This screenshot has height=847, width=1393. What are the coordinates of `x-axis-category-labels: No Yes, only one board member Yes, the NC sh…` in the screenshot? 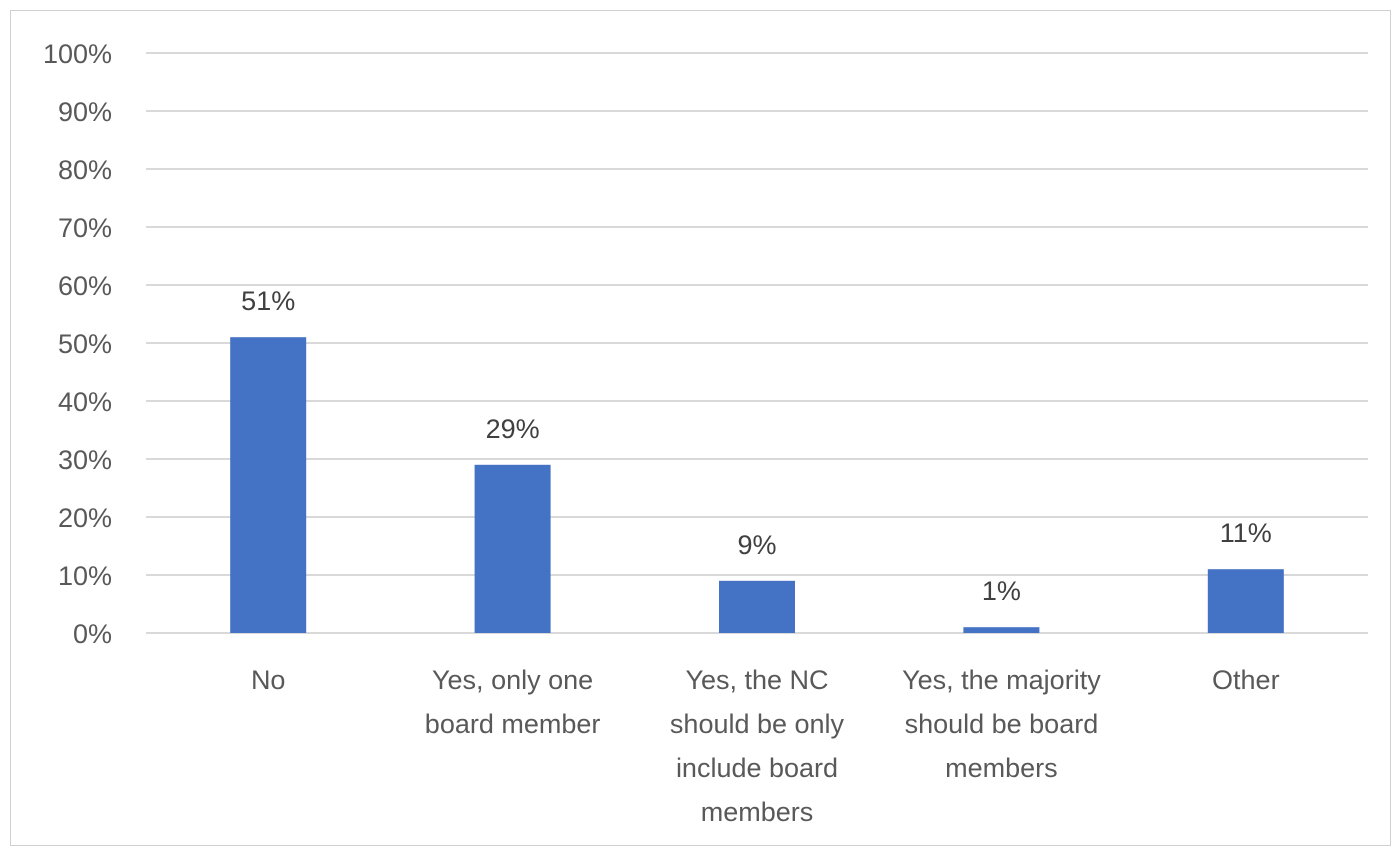 It's located at (765, 746).